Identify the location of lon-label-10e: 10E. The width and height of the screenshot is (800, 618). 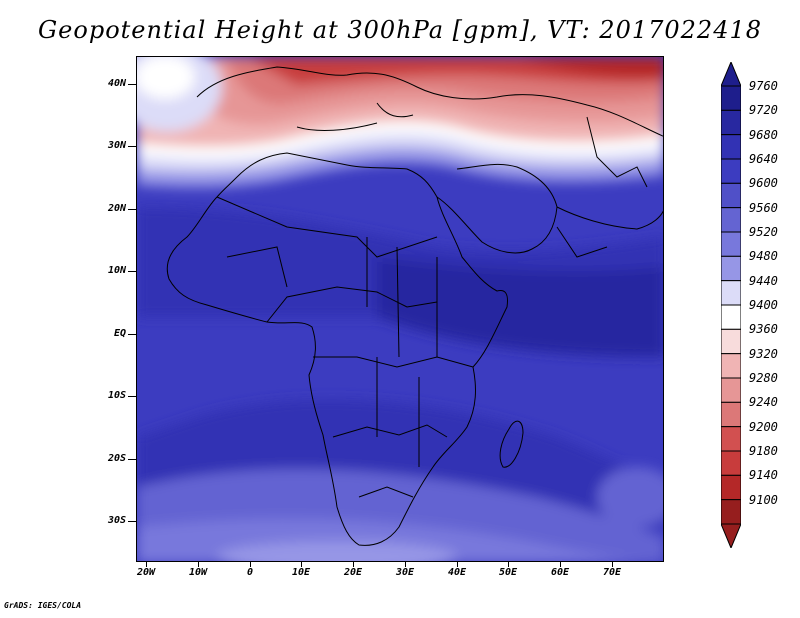
(301, 572).